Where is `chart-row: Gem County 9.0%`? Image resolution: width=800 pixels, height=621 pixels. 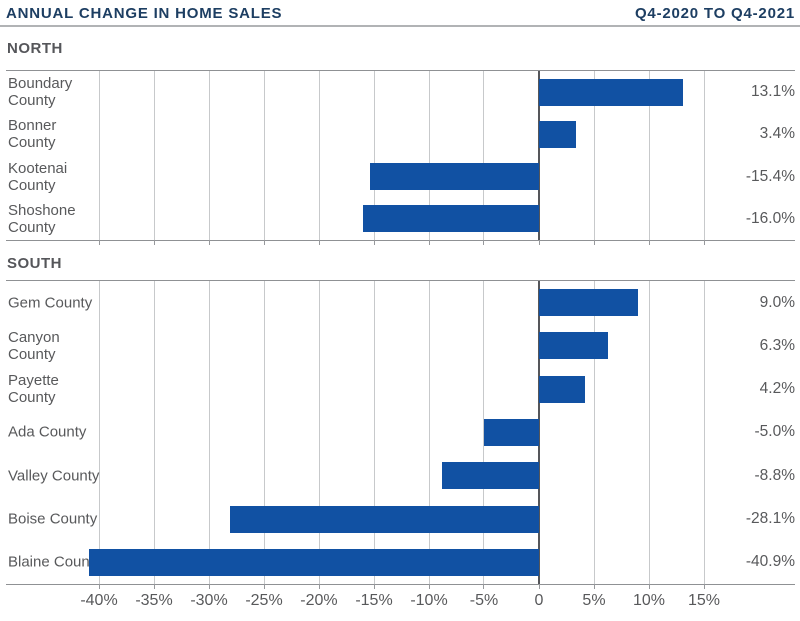
chart-row: Gem County 9.0% is located at coordinates (400, 302).